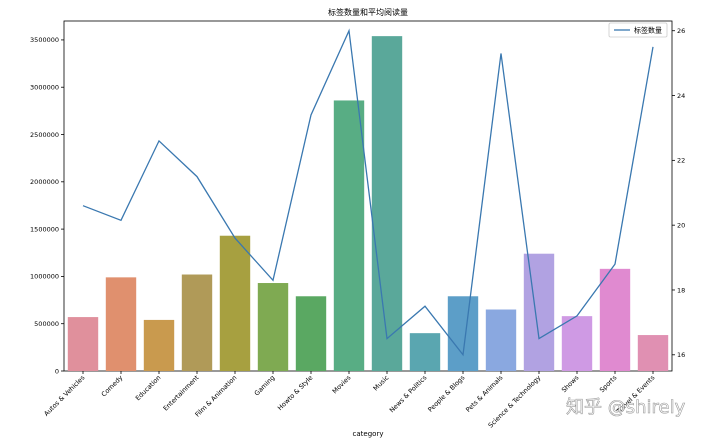 The image size is (720, 438). What do you see at coordinates (626, 407) in the screenshot?
I see `watermark: 知乎 @shirely` at bounding box center [626, 407].